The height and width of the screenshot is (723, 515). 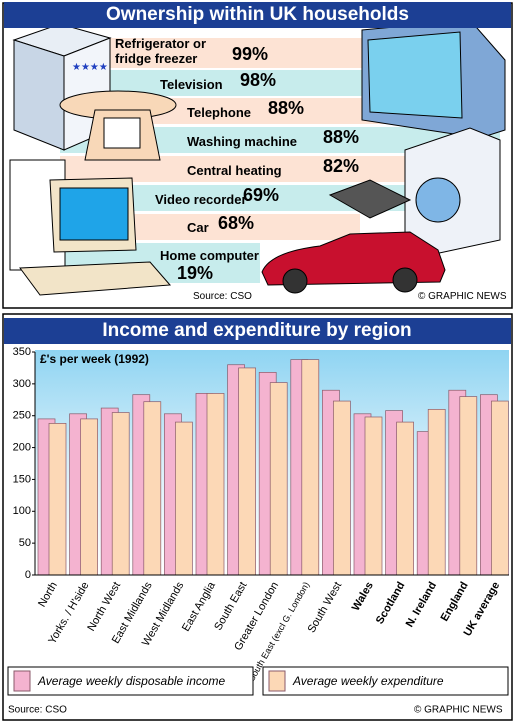 I want to click on item-label: Central heating, so click(x=234, y=170).